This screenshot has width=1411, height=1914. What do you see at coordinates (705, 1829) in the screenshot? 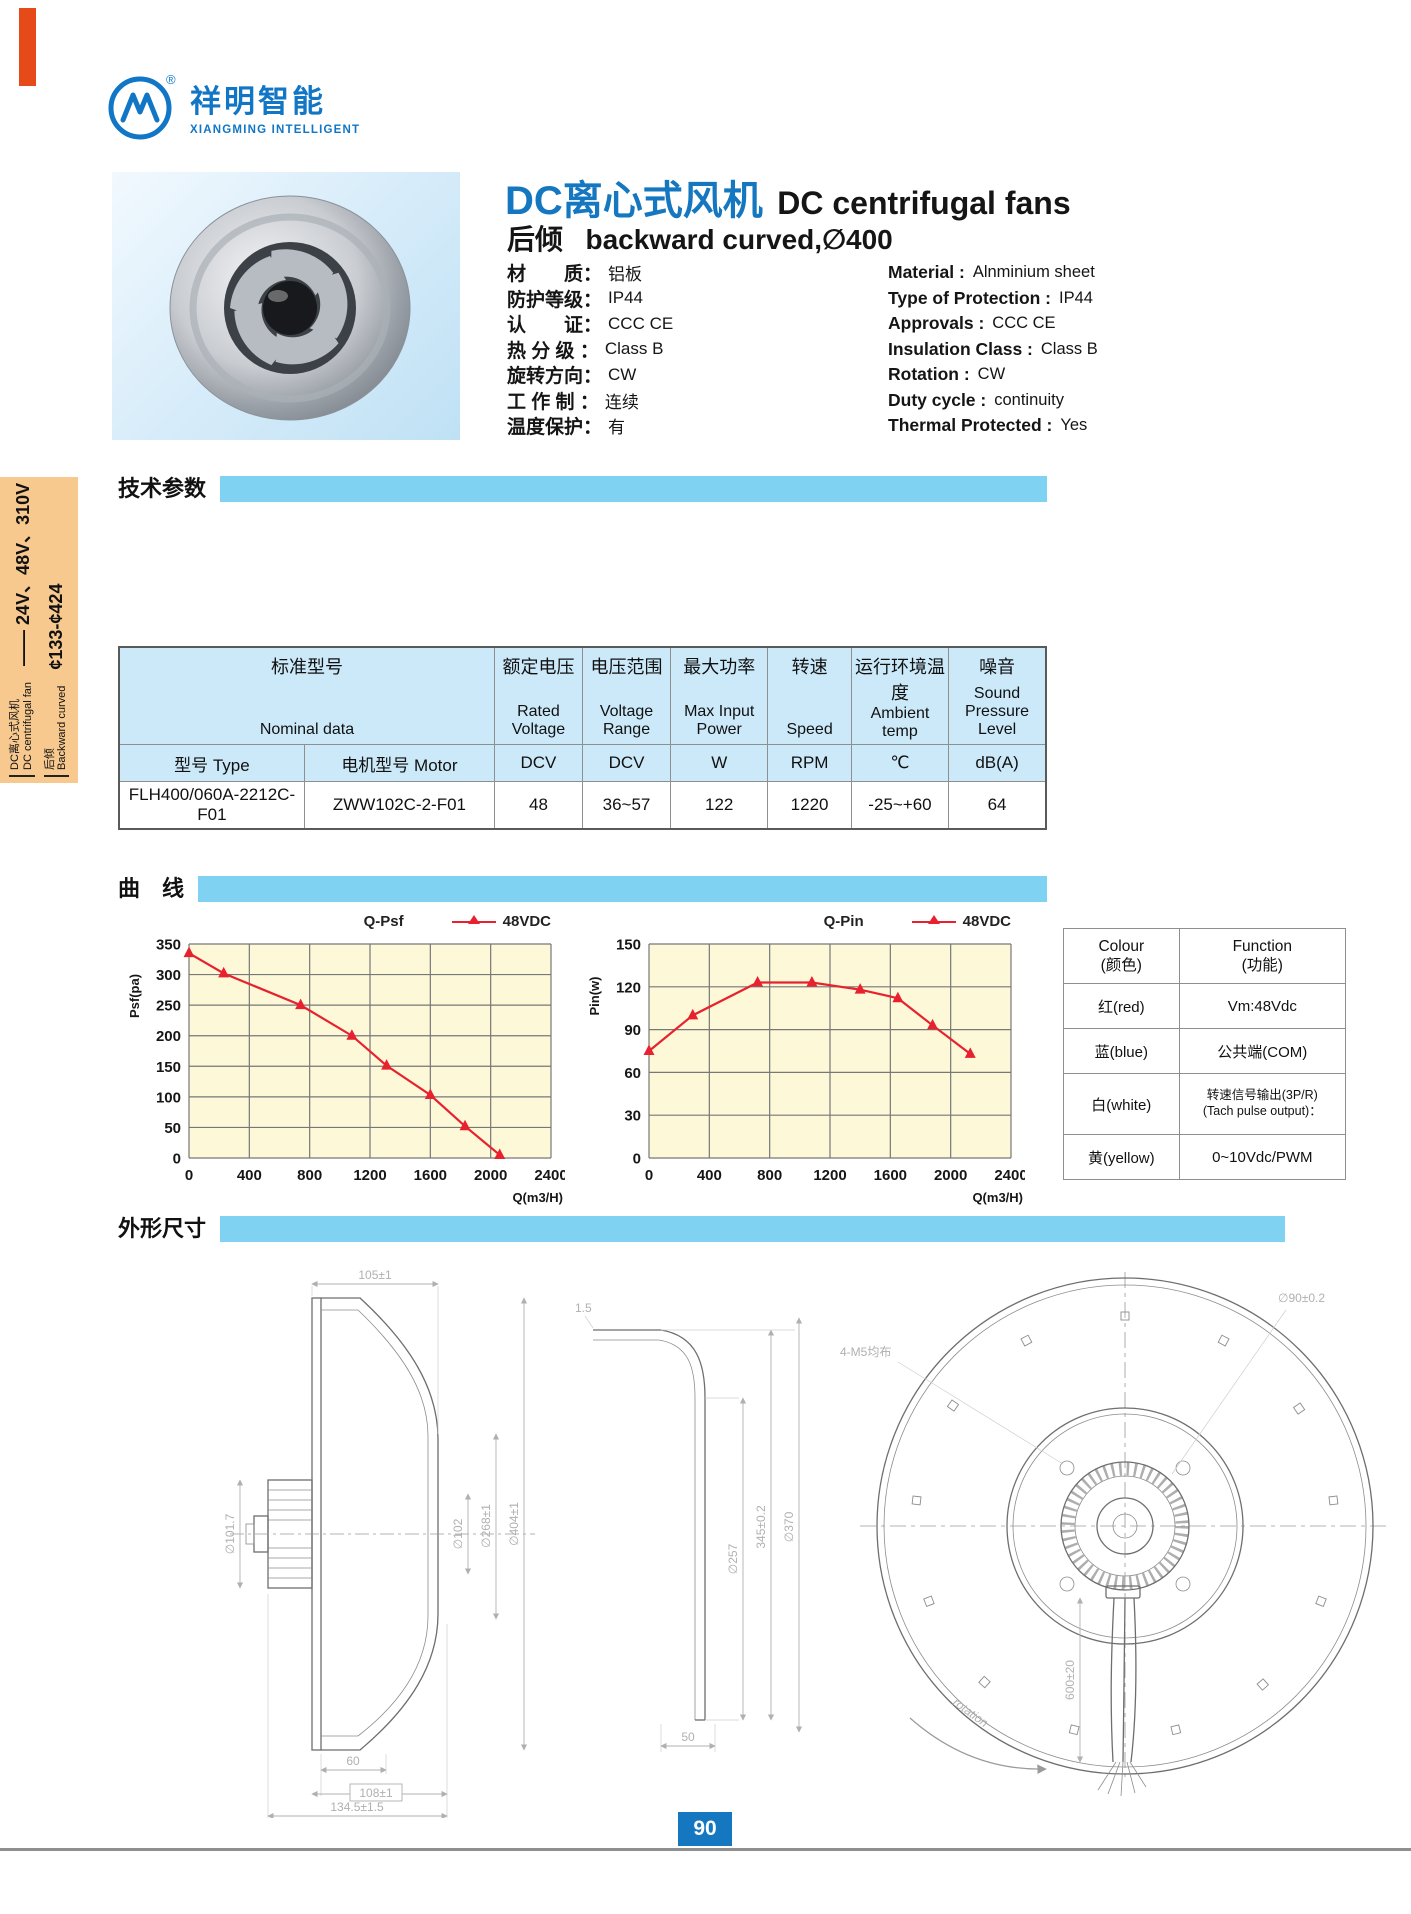
I see `page-number-badge: 90` at bounding box center [705, 1829].